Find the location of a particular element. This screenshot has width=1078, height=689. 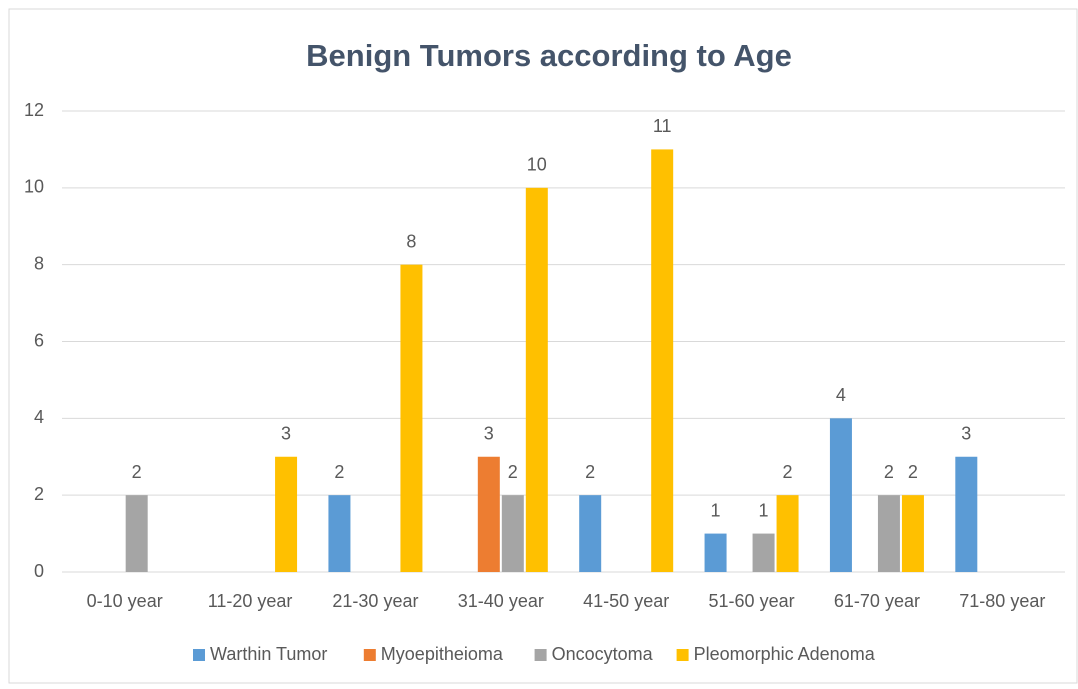

legend-label: Oncocytoma is located at coordinates (603, 654).